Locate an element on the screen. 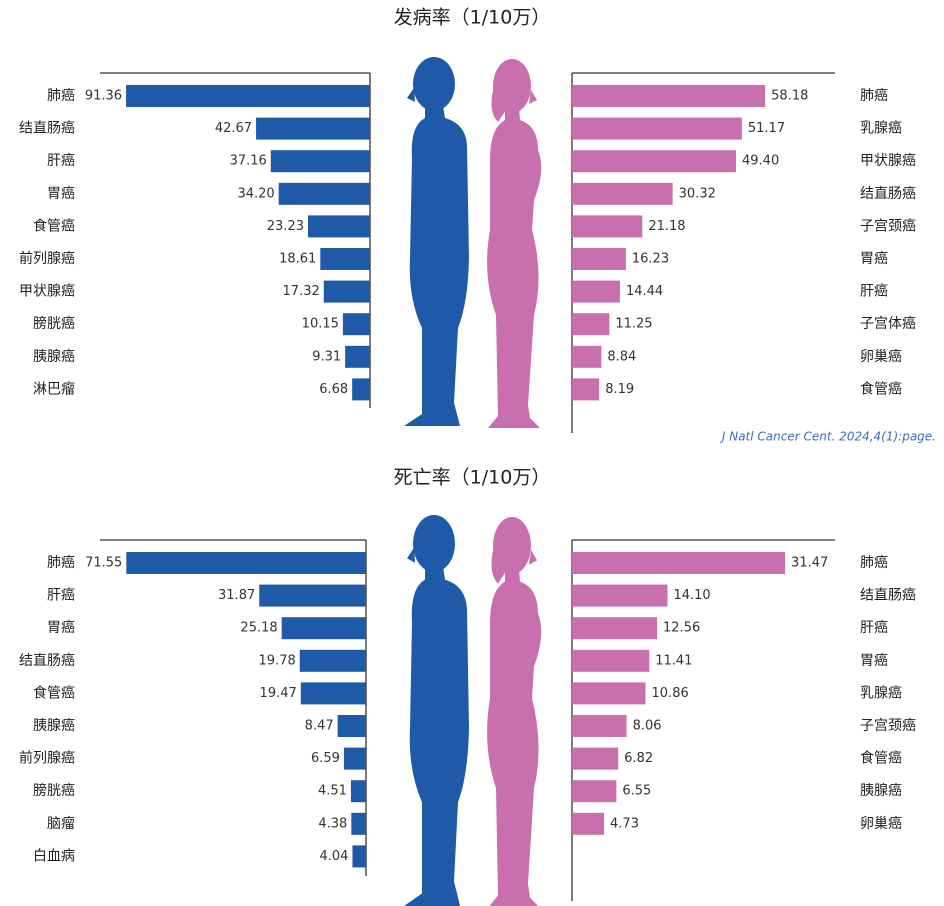  value-label: 23.23 is located at coordinates (285, 226).